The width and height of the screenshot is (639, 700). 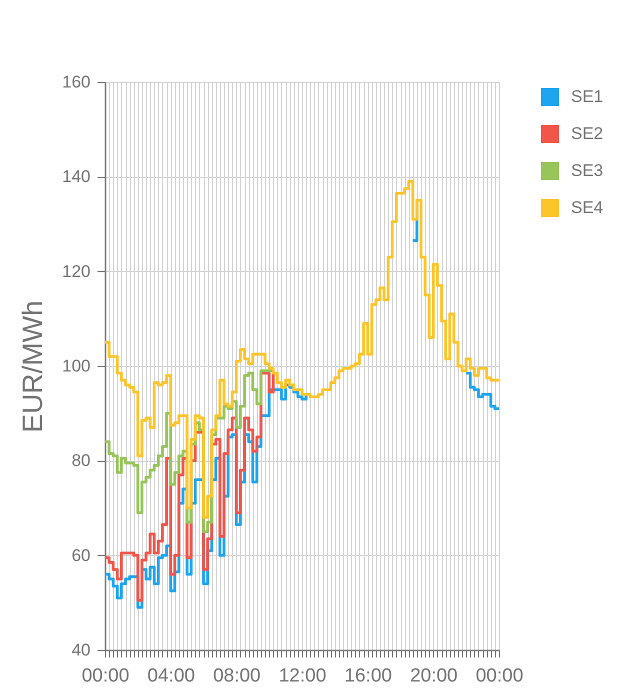 What do you see at coordinates (76, 176) in the screenshot?
I see `y-tick-label: 140` at bounding box center [76, 176].